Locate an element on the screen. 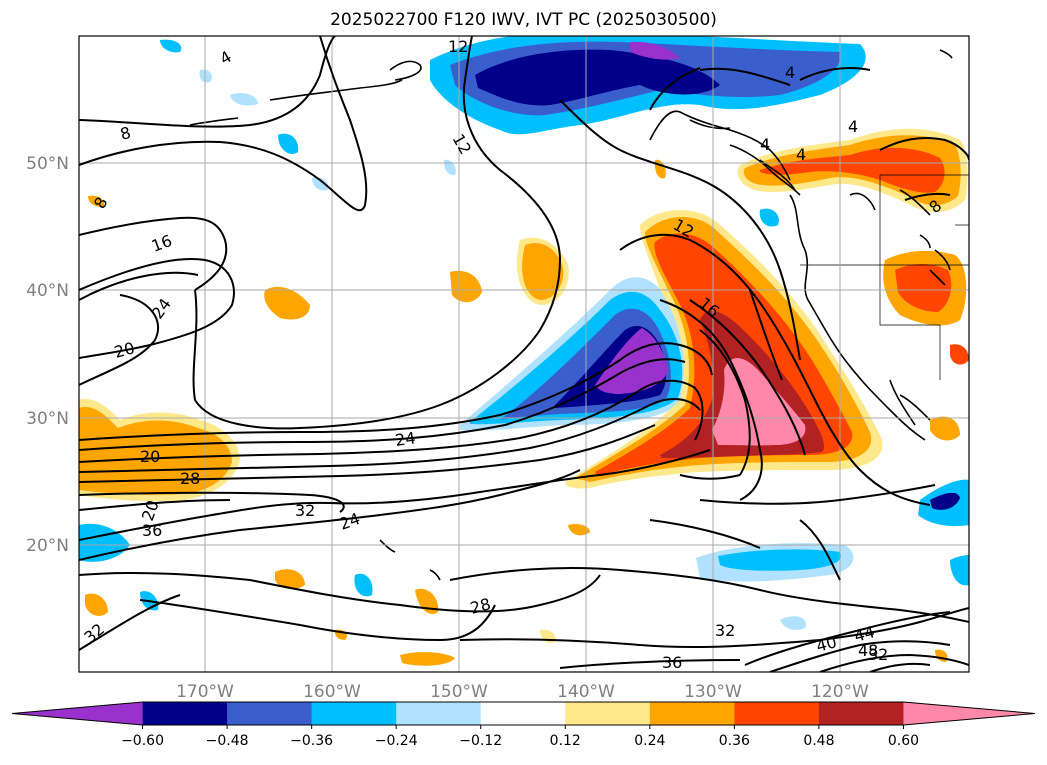  lon-label: 130°W is located at coordinates (713, 692).